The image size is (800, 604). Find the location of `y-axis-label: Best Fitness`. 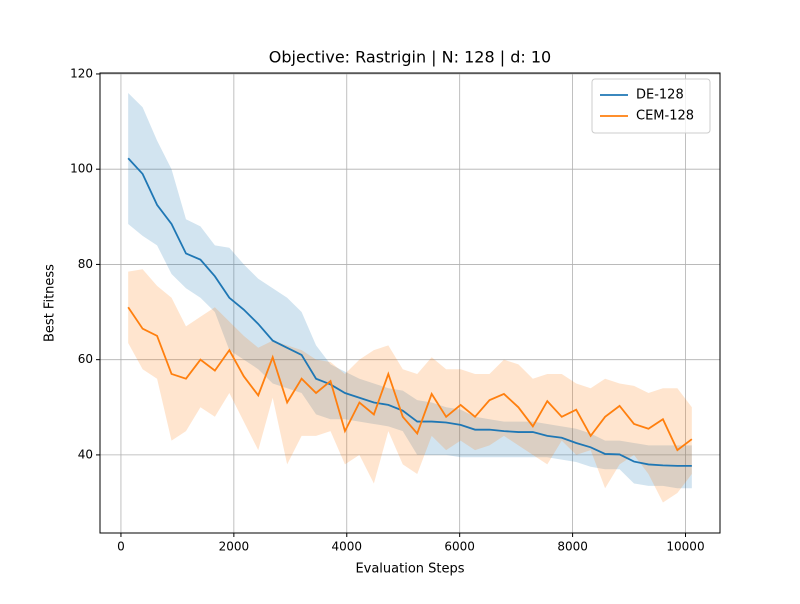

y-axis-label: Best Fitness is located at coordinates (50, 303).